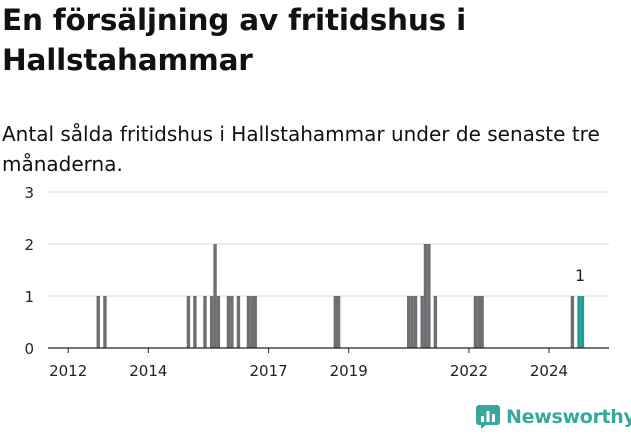 The image size is (631, 439). I want to click on data-label: 1, so click(580, 275).